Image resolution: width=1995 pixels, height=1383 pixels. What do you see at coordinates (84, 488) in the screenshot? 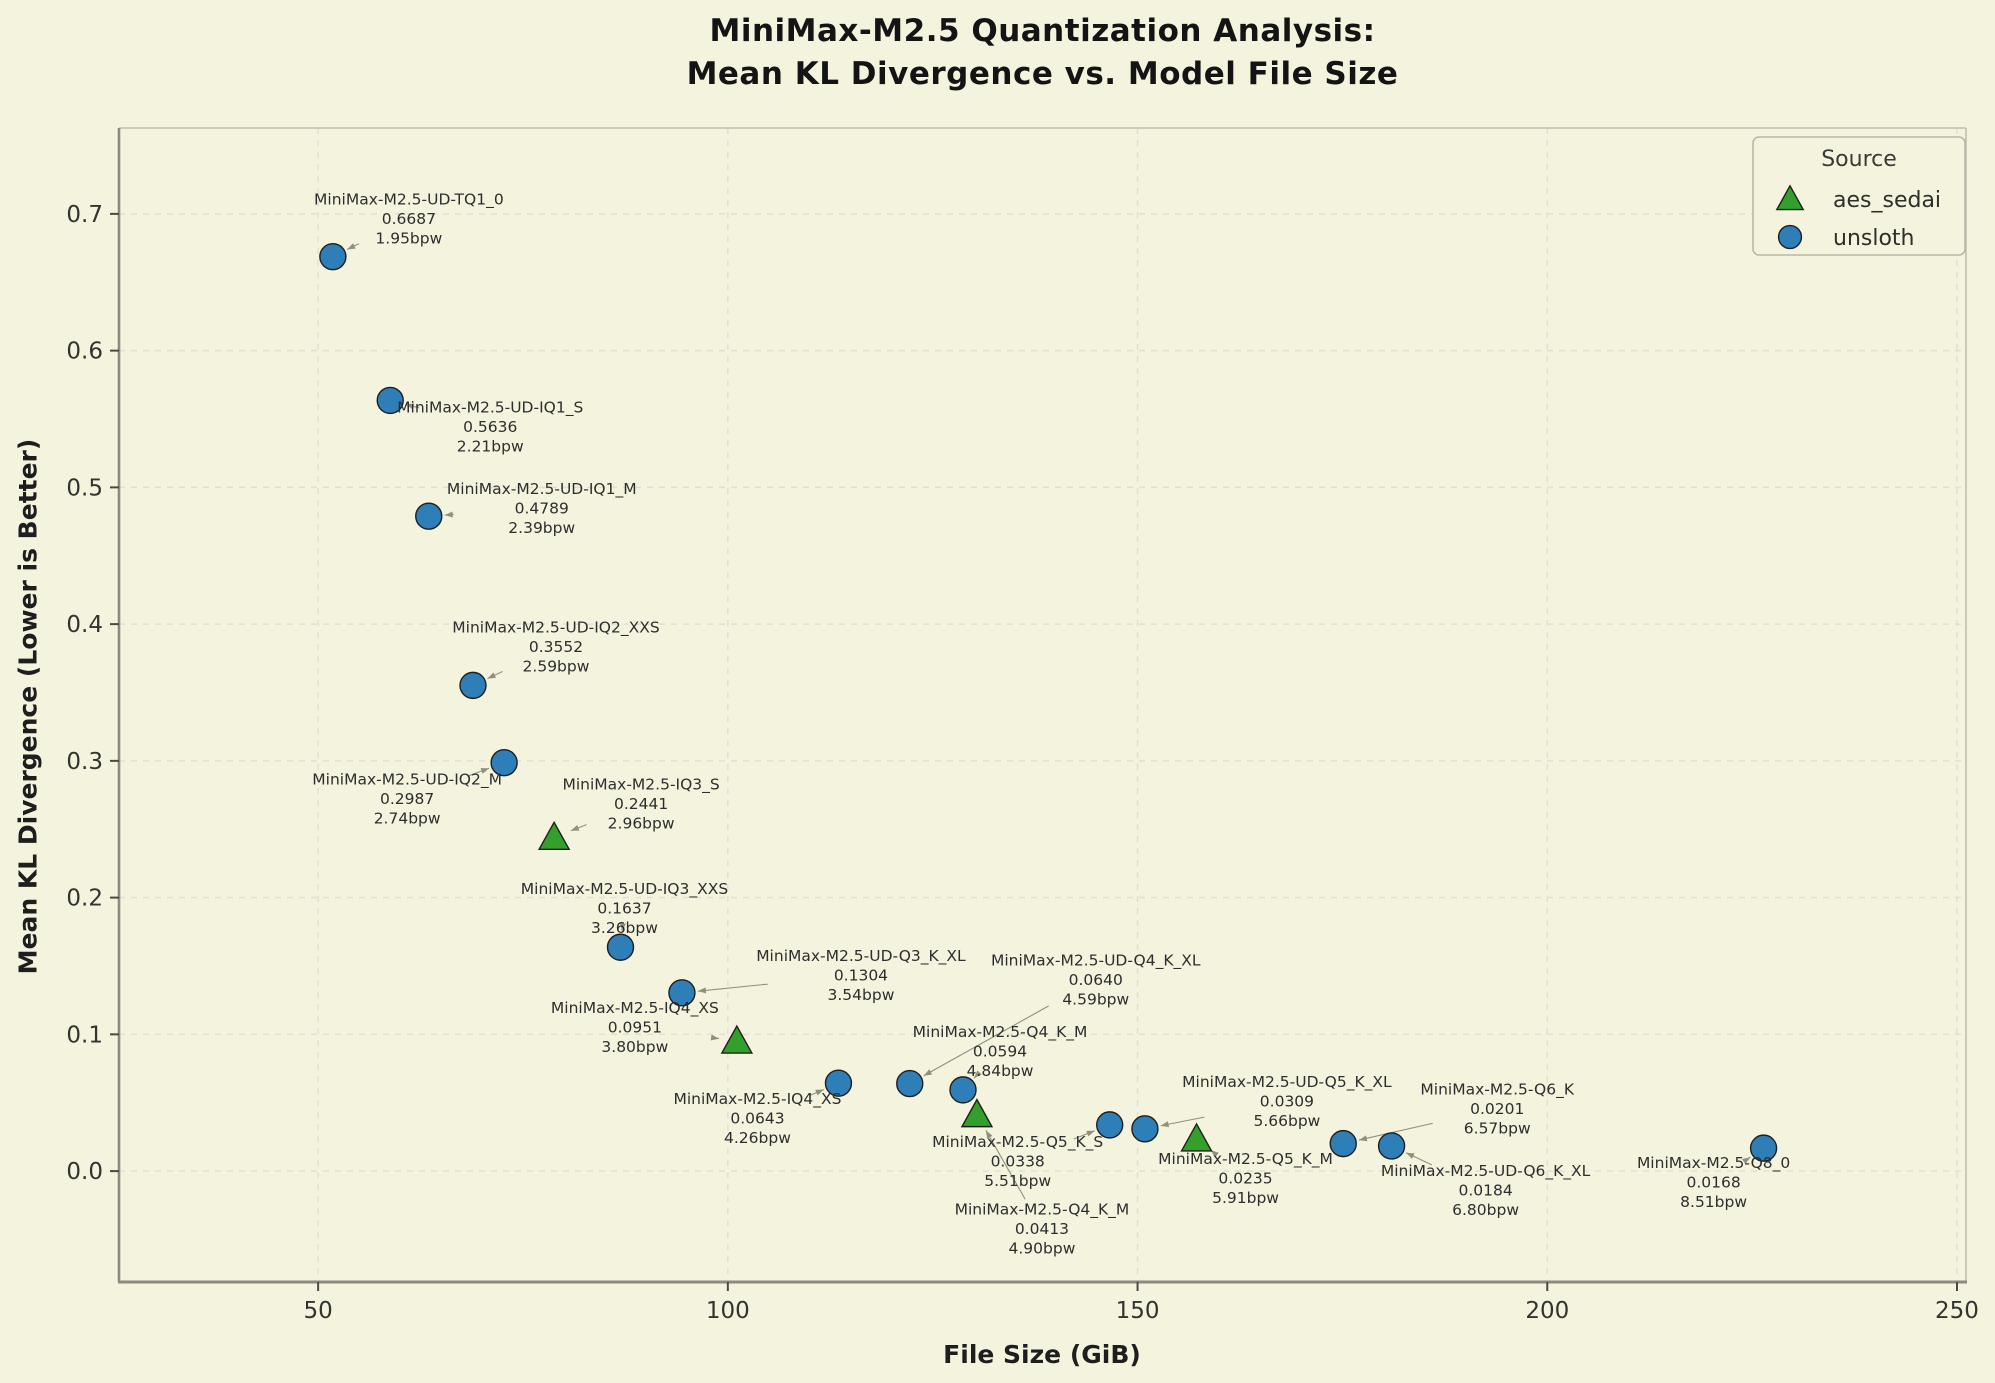
I see `y-tick-label: 0.5` at bounding box center [84, 488].